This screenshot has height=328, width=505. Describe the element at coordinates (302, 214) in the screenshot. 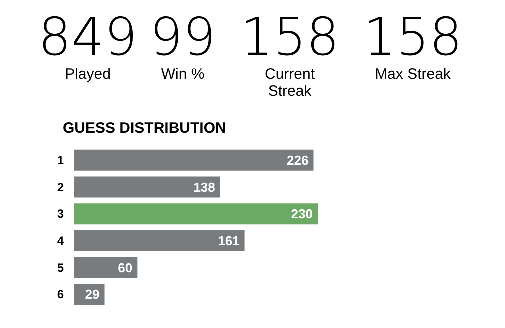

I see `data-label: 230` at that location.